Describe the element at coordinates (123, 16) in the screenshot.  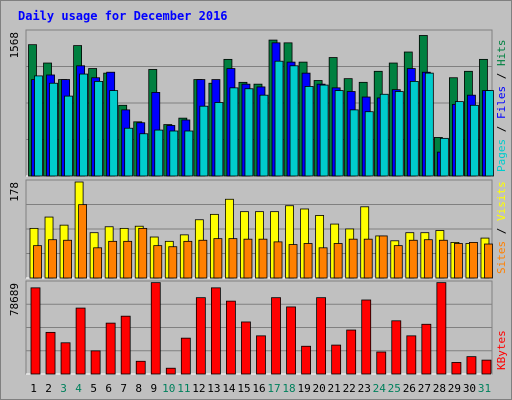
I see `chart-title: Daily usage for December 2016` at that location.